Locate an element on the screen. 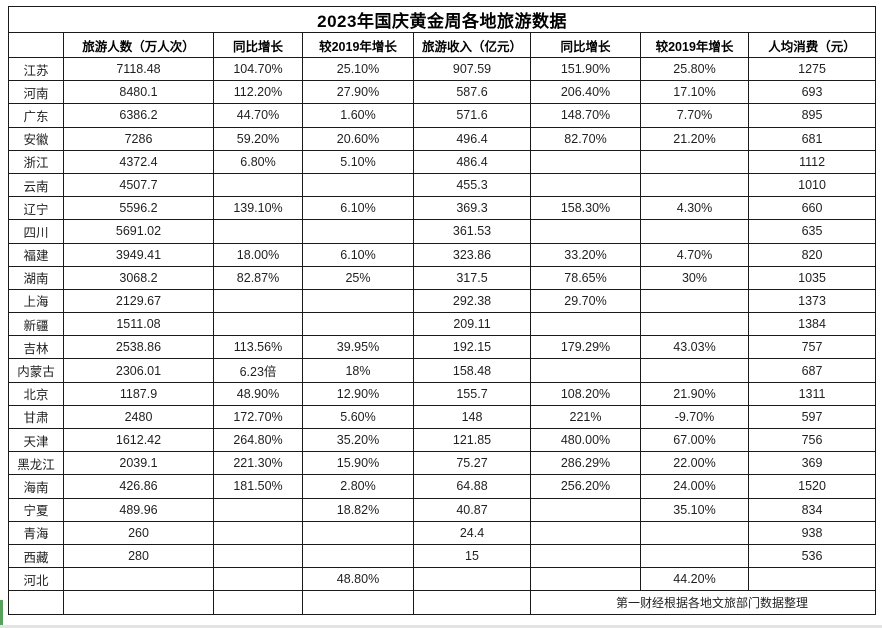  province-cell: 甘肃 is located at coordinates (36, 417).